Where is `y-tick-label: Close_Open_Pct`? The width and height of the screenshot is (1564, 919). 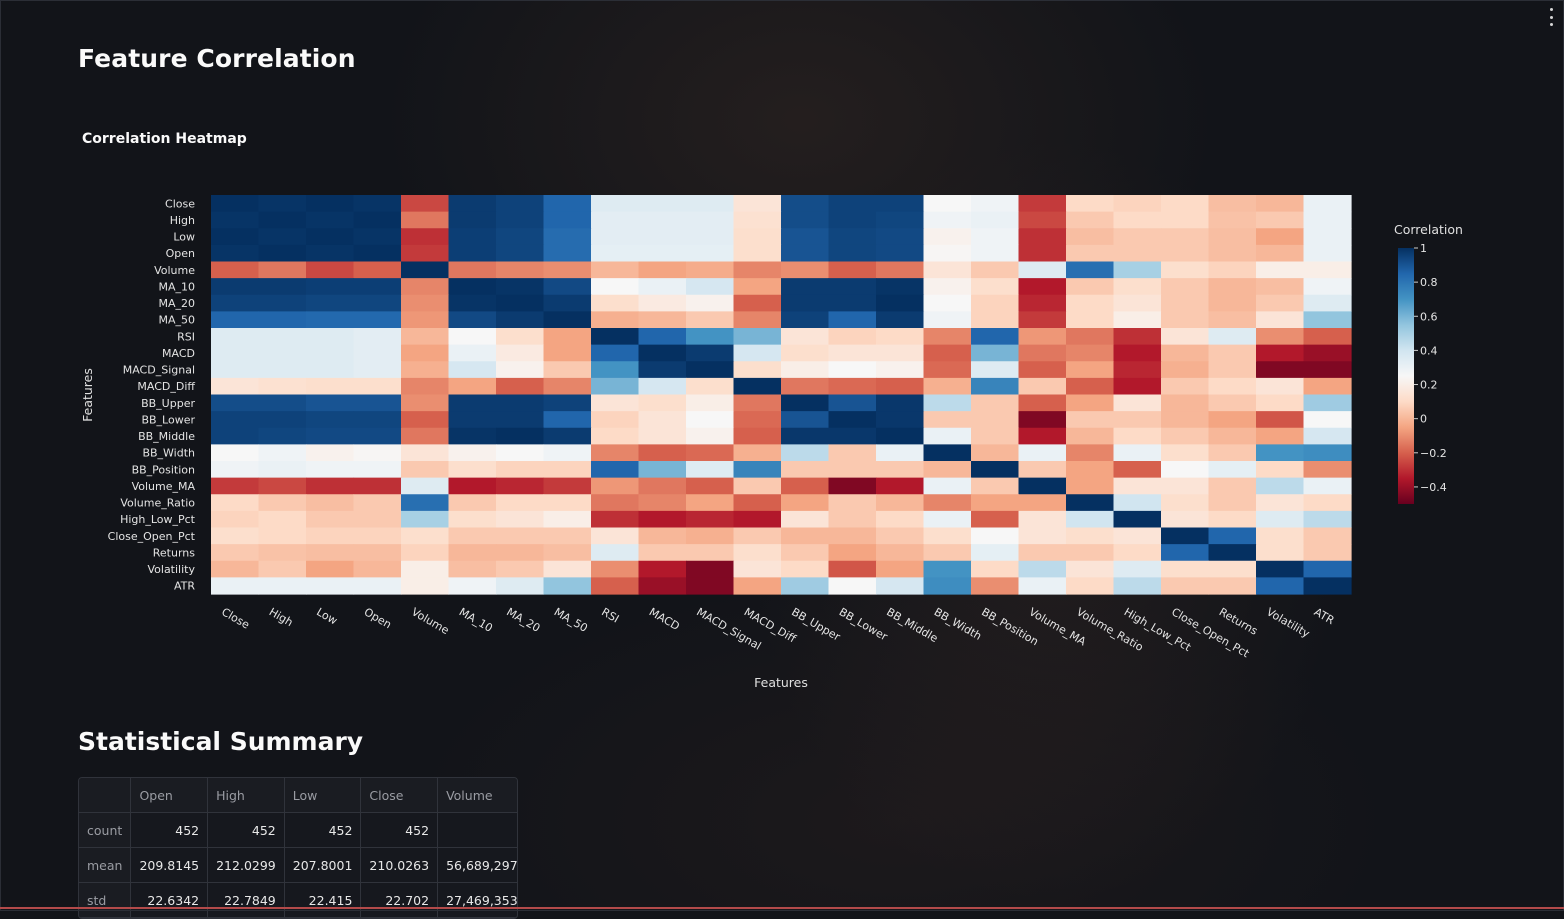
y-tick-label: Close_Open_Pct is located at coordinates (152, 536).